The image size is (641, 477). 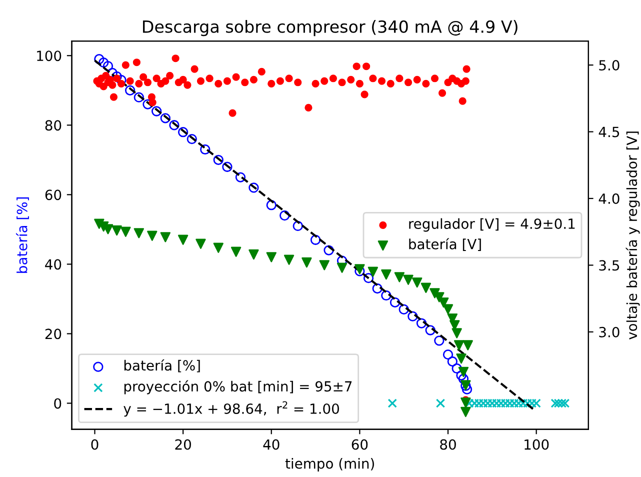 What do you see at coordinates (330, 28) in the screenshot?
I see `chart-title: Descarga sobre compresor (340 mA @ 4.9 V)` at bounding box center [330, 28].